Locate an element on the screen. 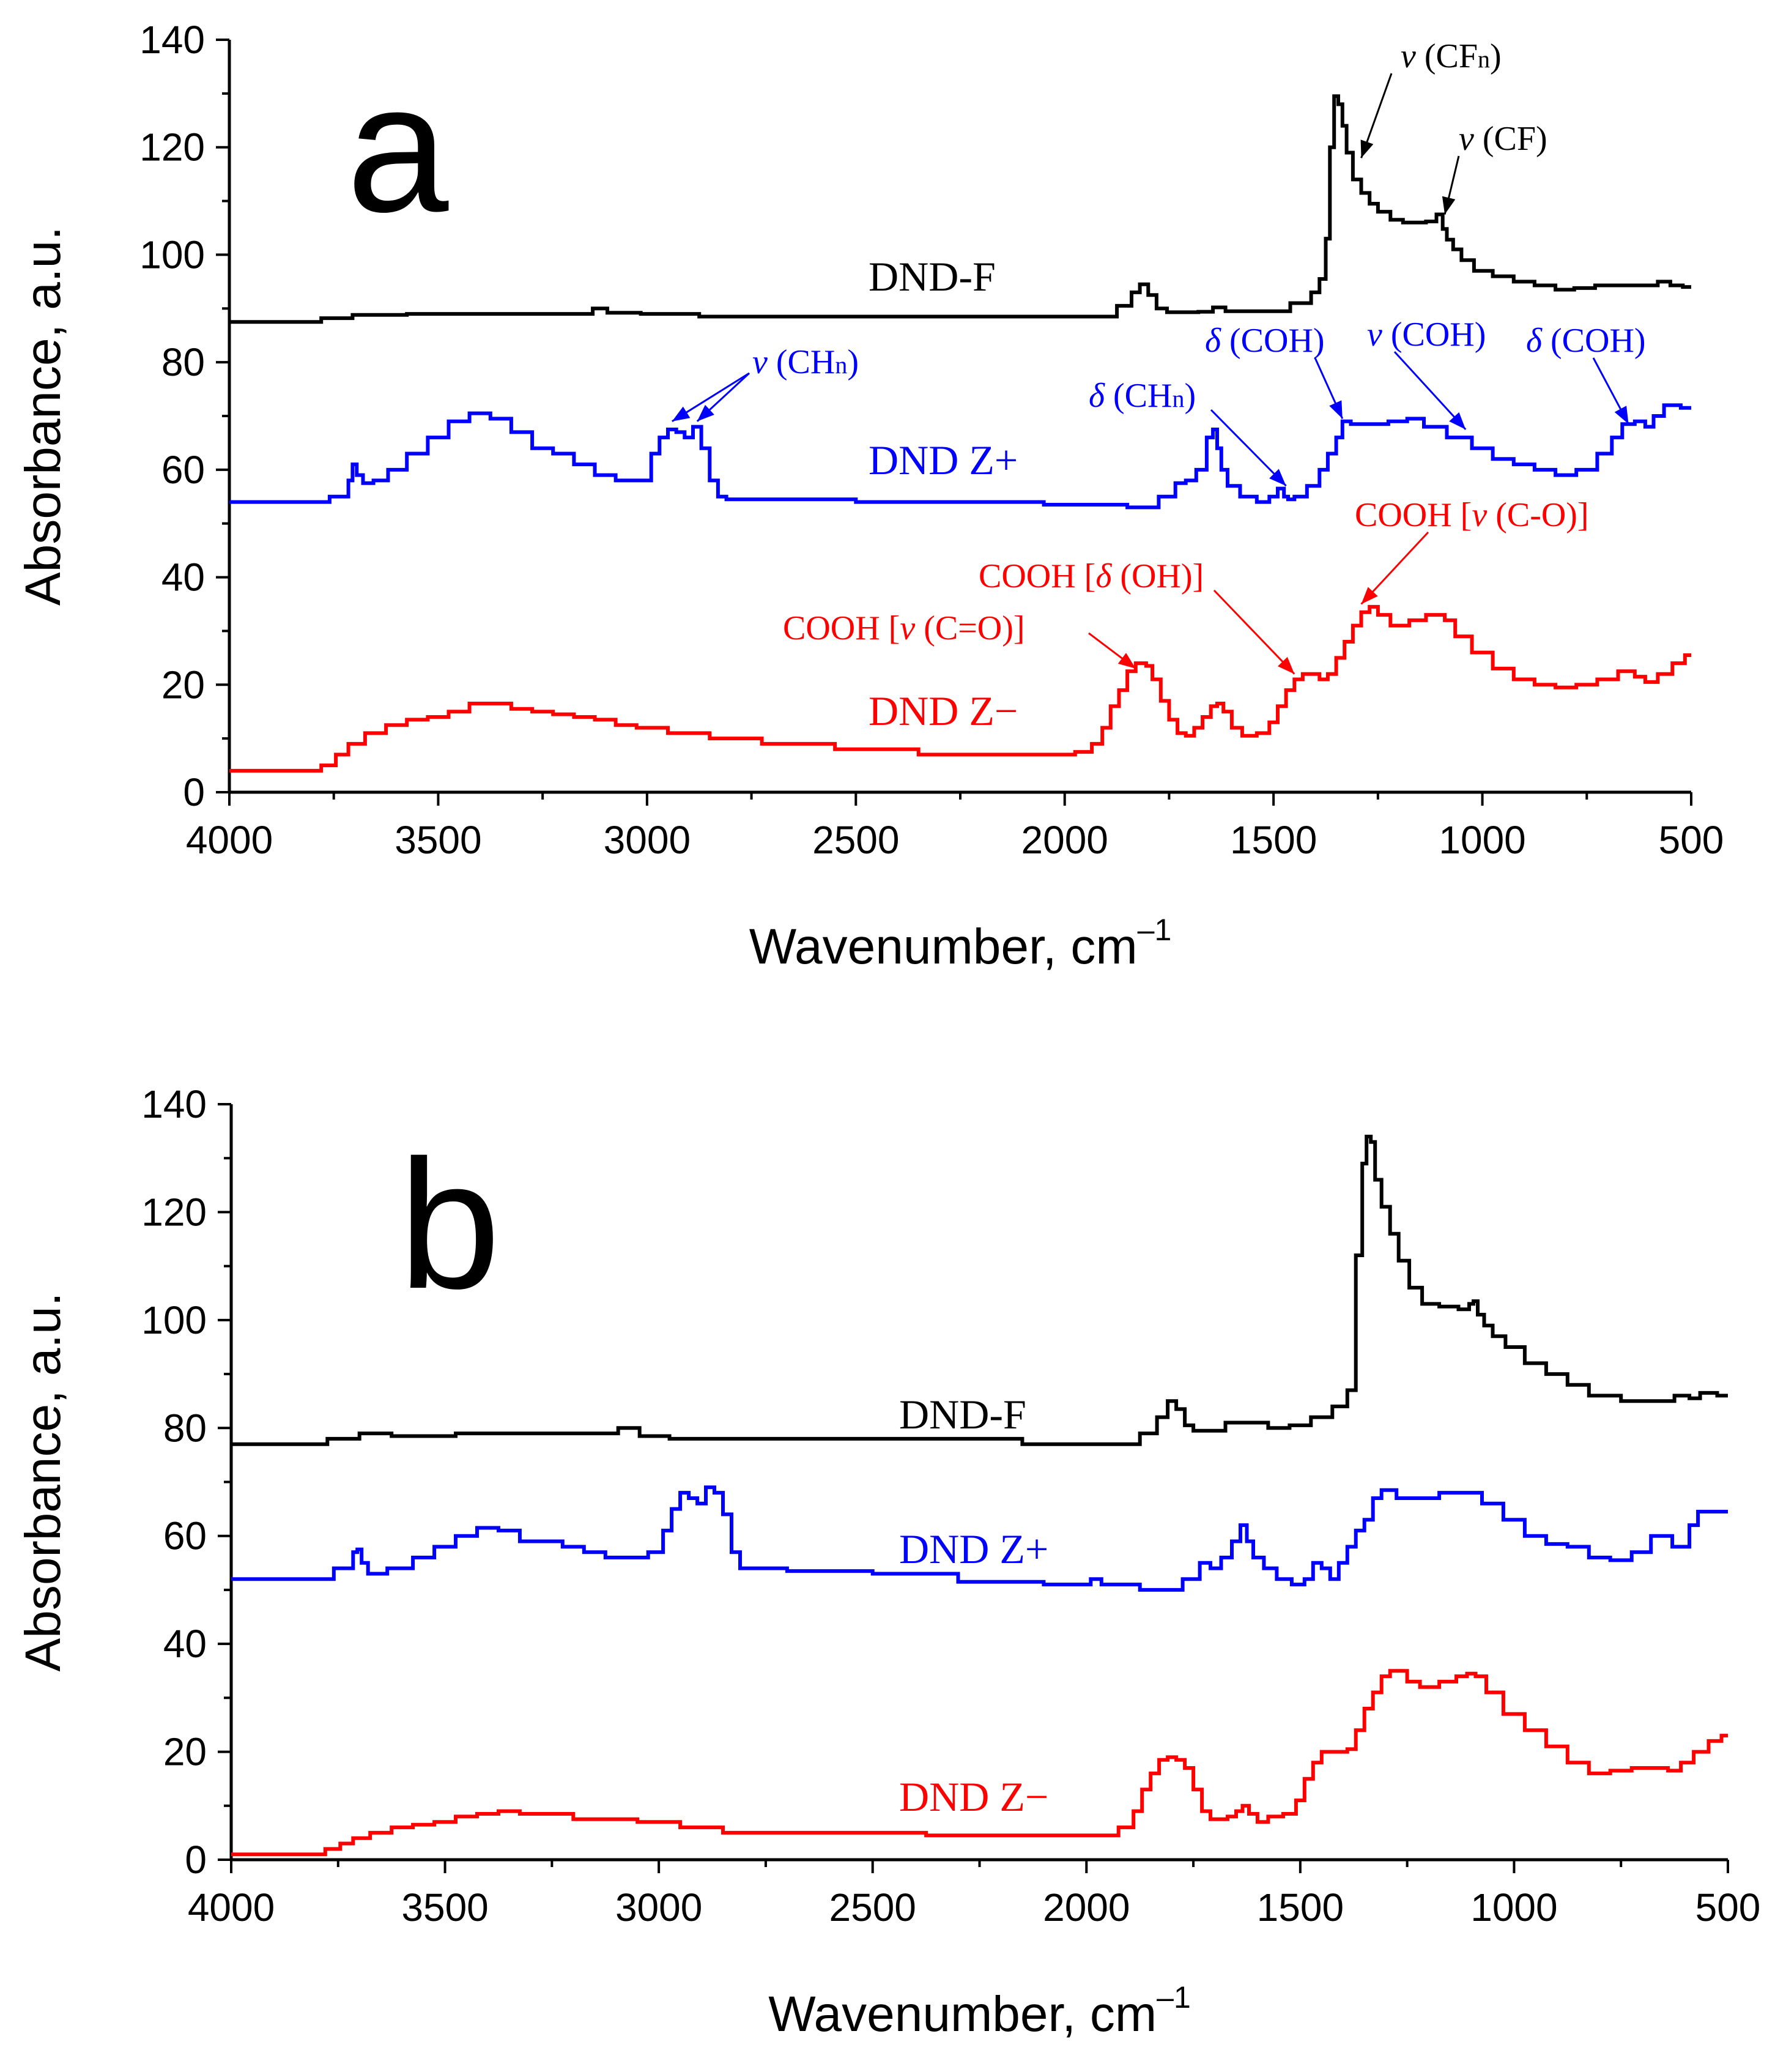 The image size is (1786, 2072). annotation-text: (OH)] is located at coordinates (1157, 576).